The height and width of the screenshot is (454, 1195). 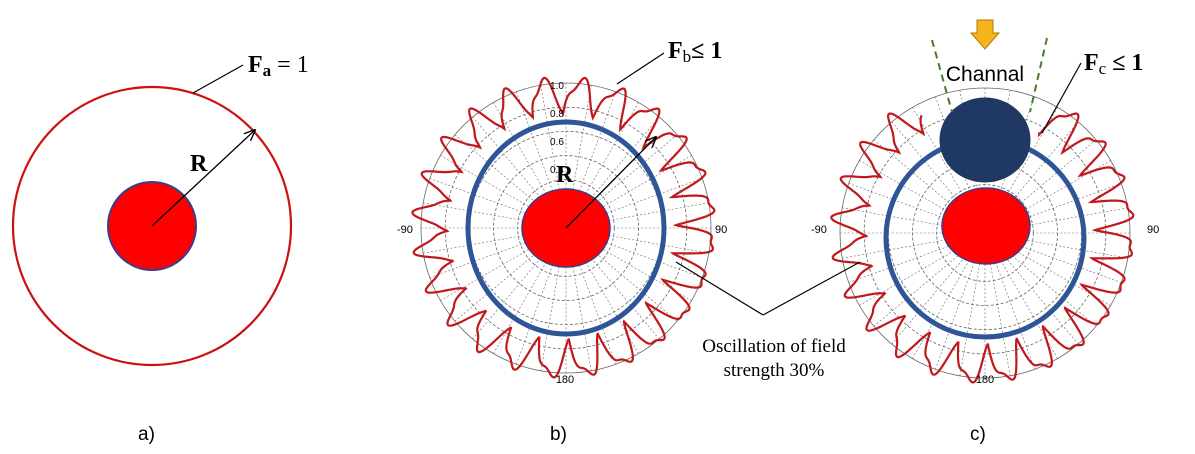 I want to click on channel-arrow-icon, so click(x=985, y=34).